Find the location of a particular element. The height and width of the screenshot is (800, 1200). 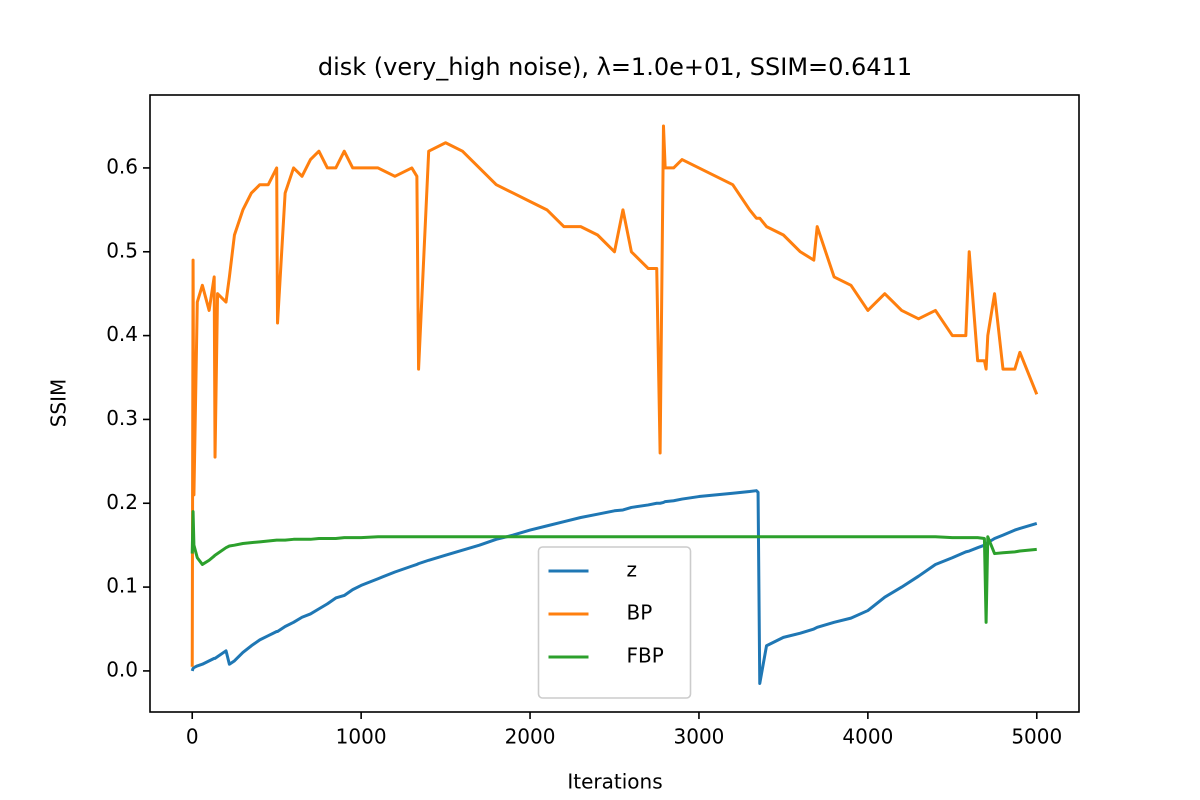

legend-label: FBP is located at coordinates (645, 656).